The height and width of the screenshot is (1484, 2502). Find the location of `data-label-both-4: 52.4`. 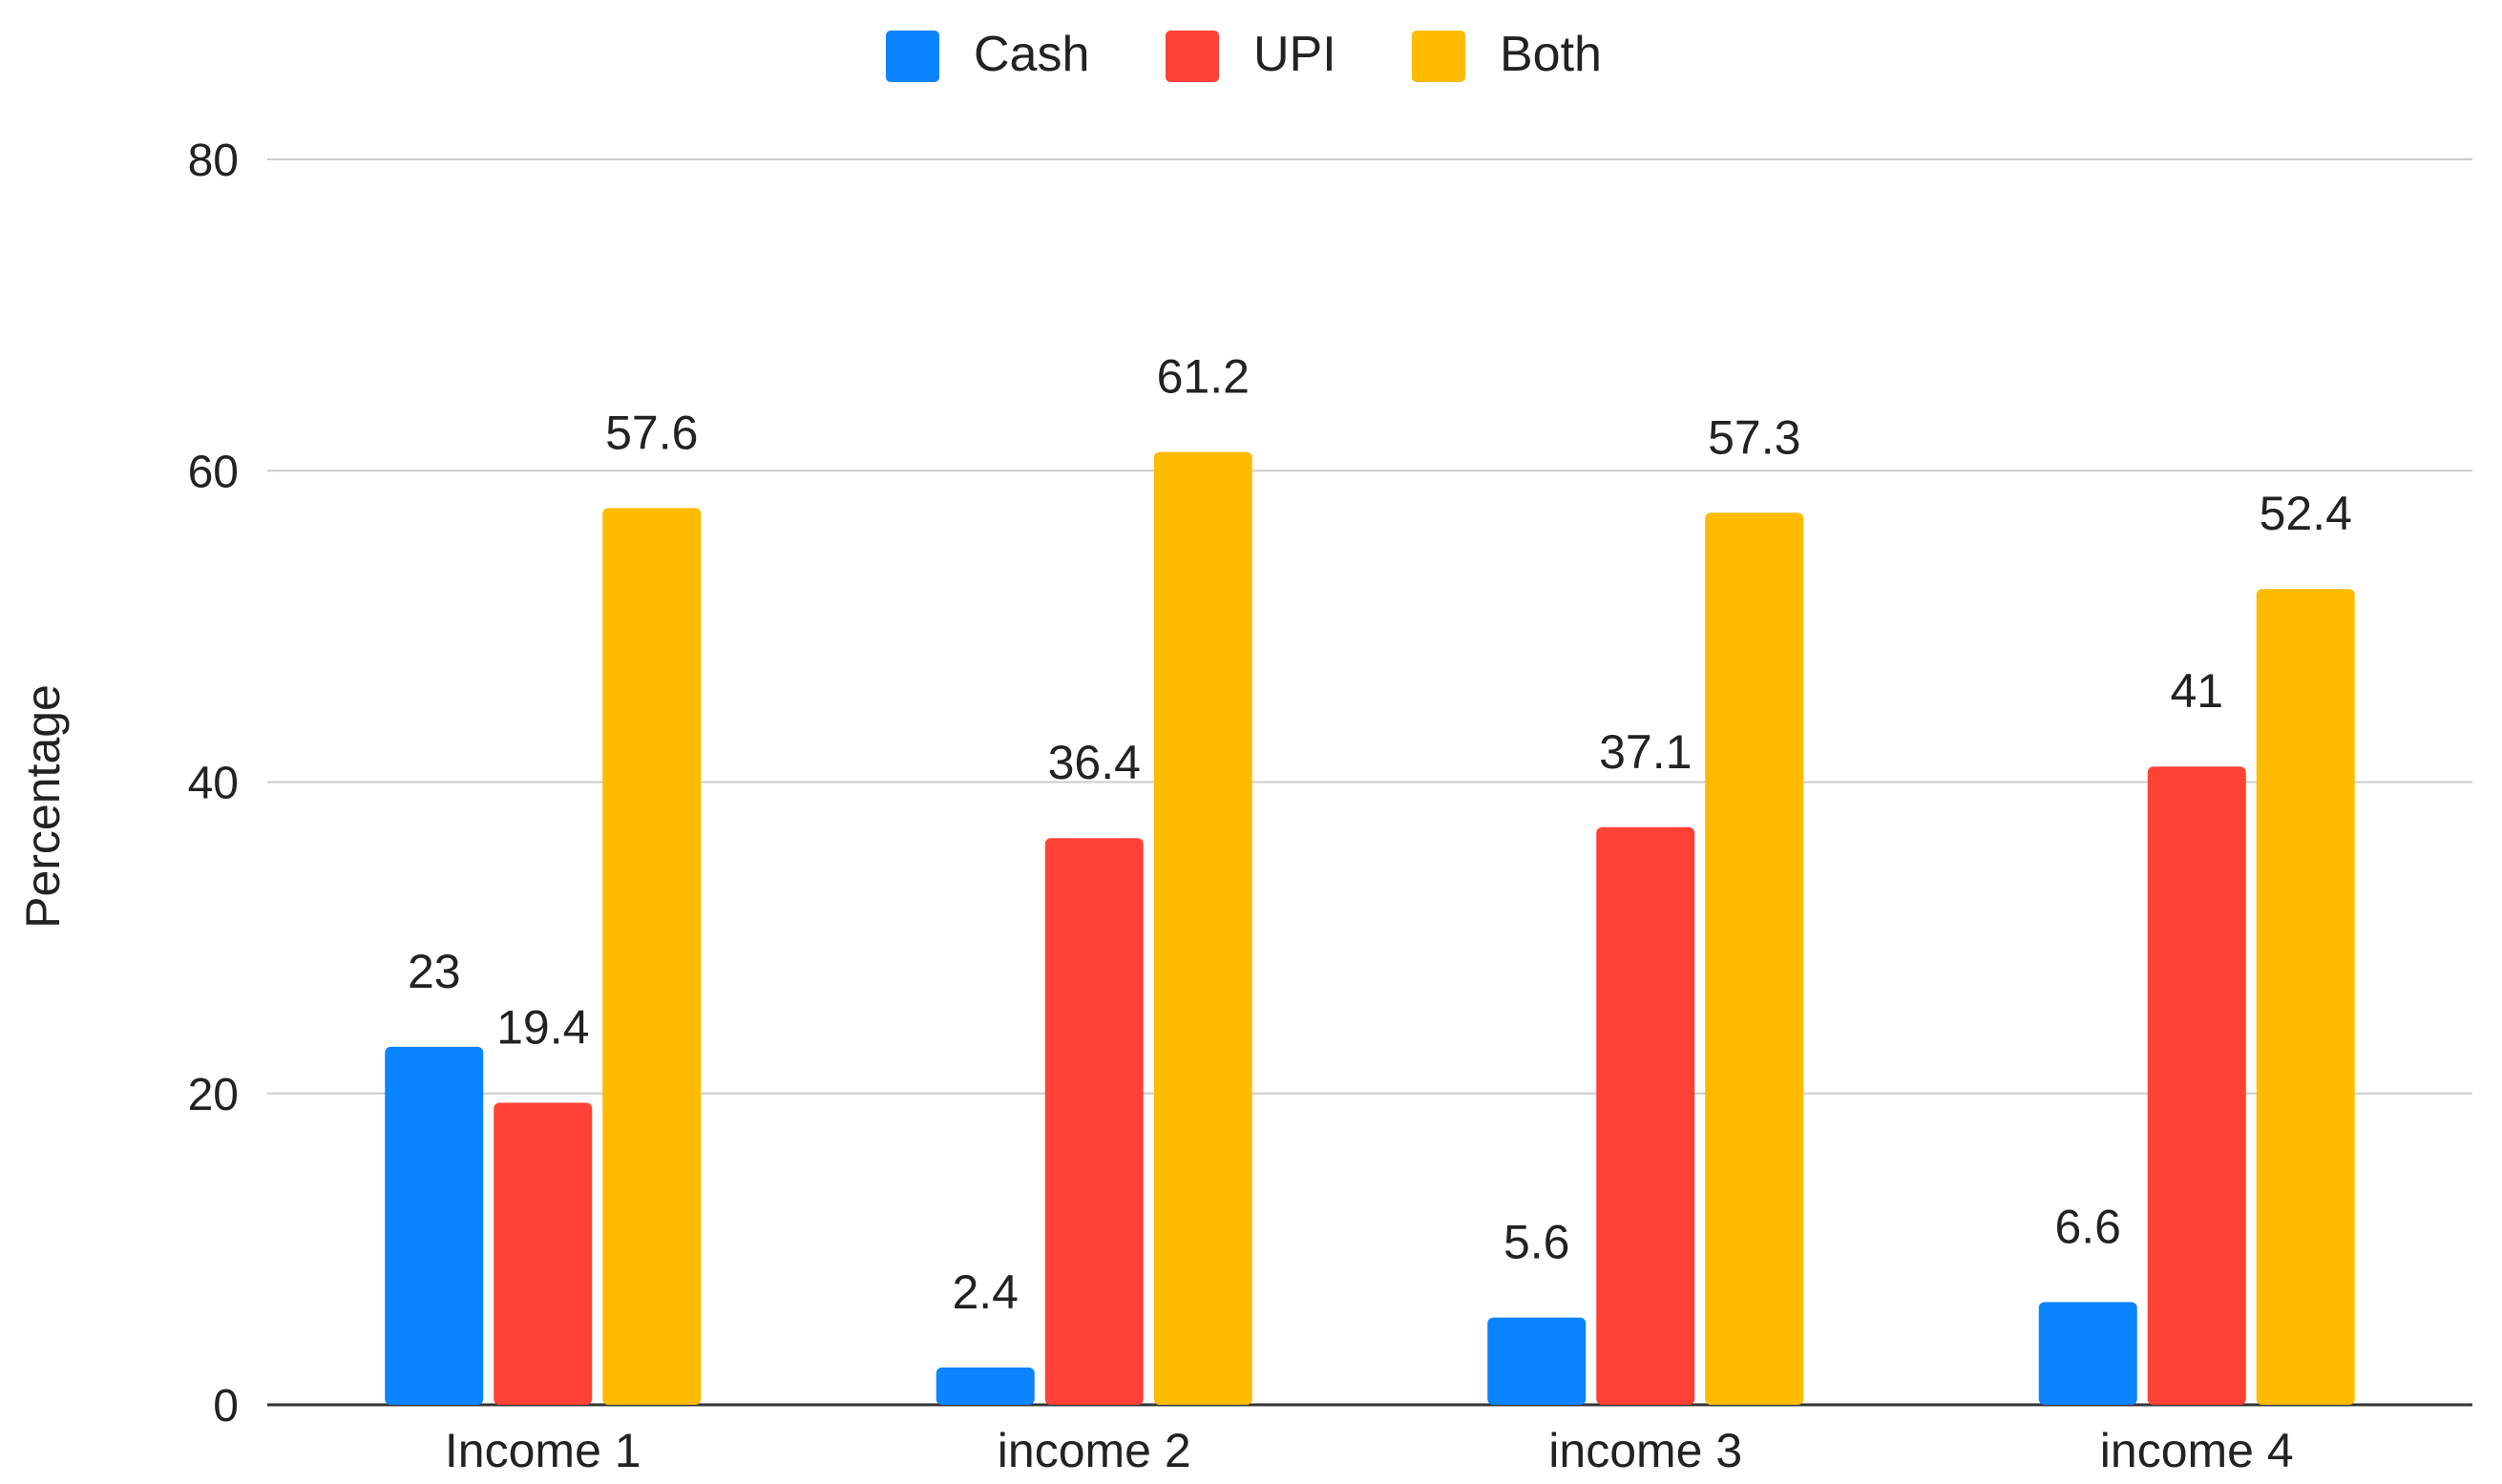

data-label-both-4: 52.4 is located at coordinates (2306, 513).